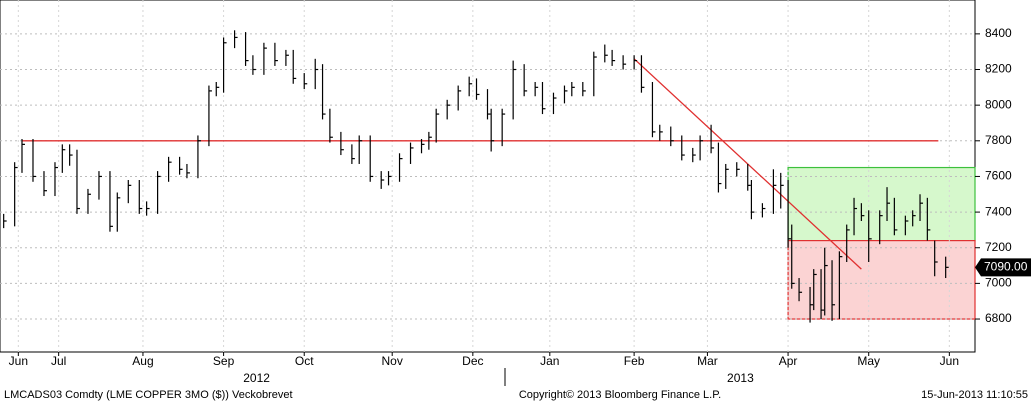 This screenshot has height=404, width=1032. What do you see at coordinates (549, 361) in the screenshot?
I see `x-tick-label: Jan` at bounding box center [549, 361].